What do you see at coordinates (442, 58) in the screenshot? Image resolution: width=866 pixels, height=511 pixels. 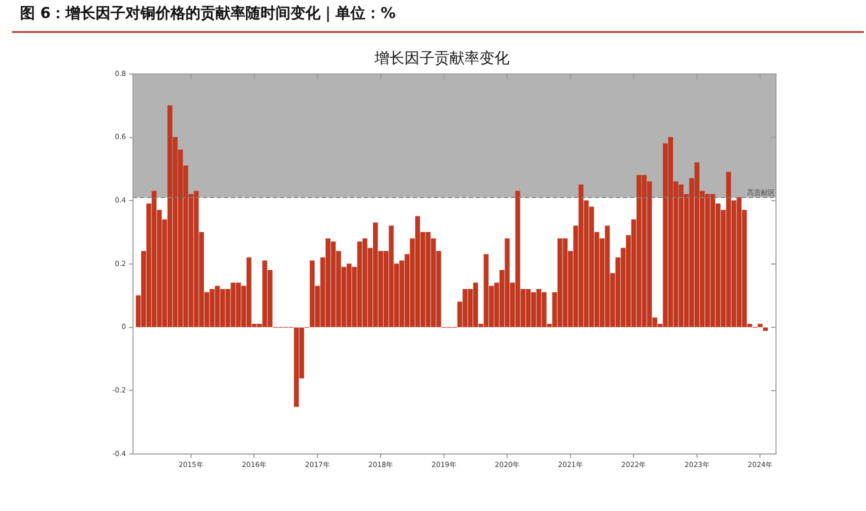 I see `chart-subtitle: 增长因子贡献率变化` at bounding box center [442, 58].